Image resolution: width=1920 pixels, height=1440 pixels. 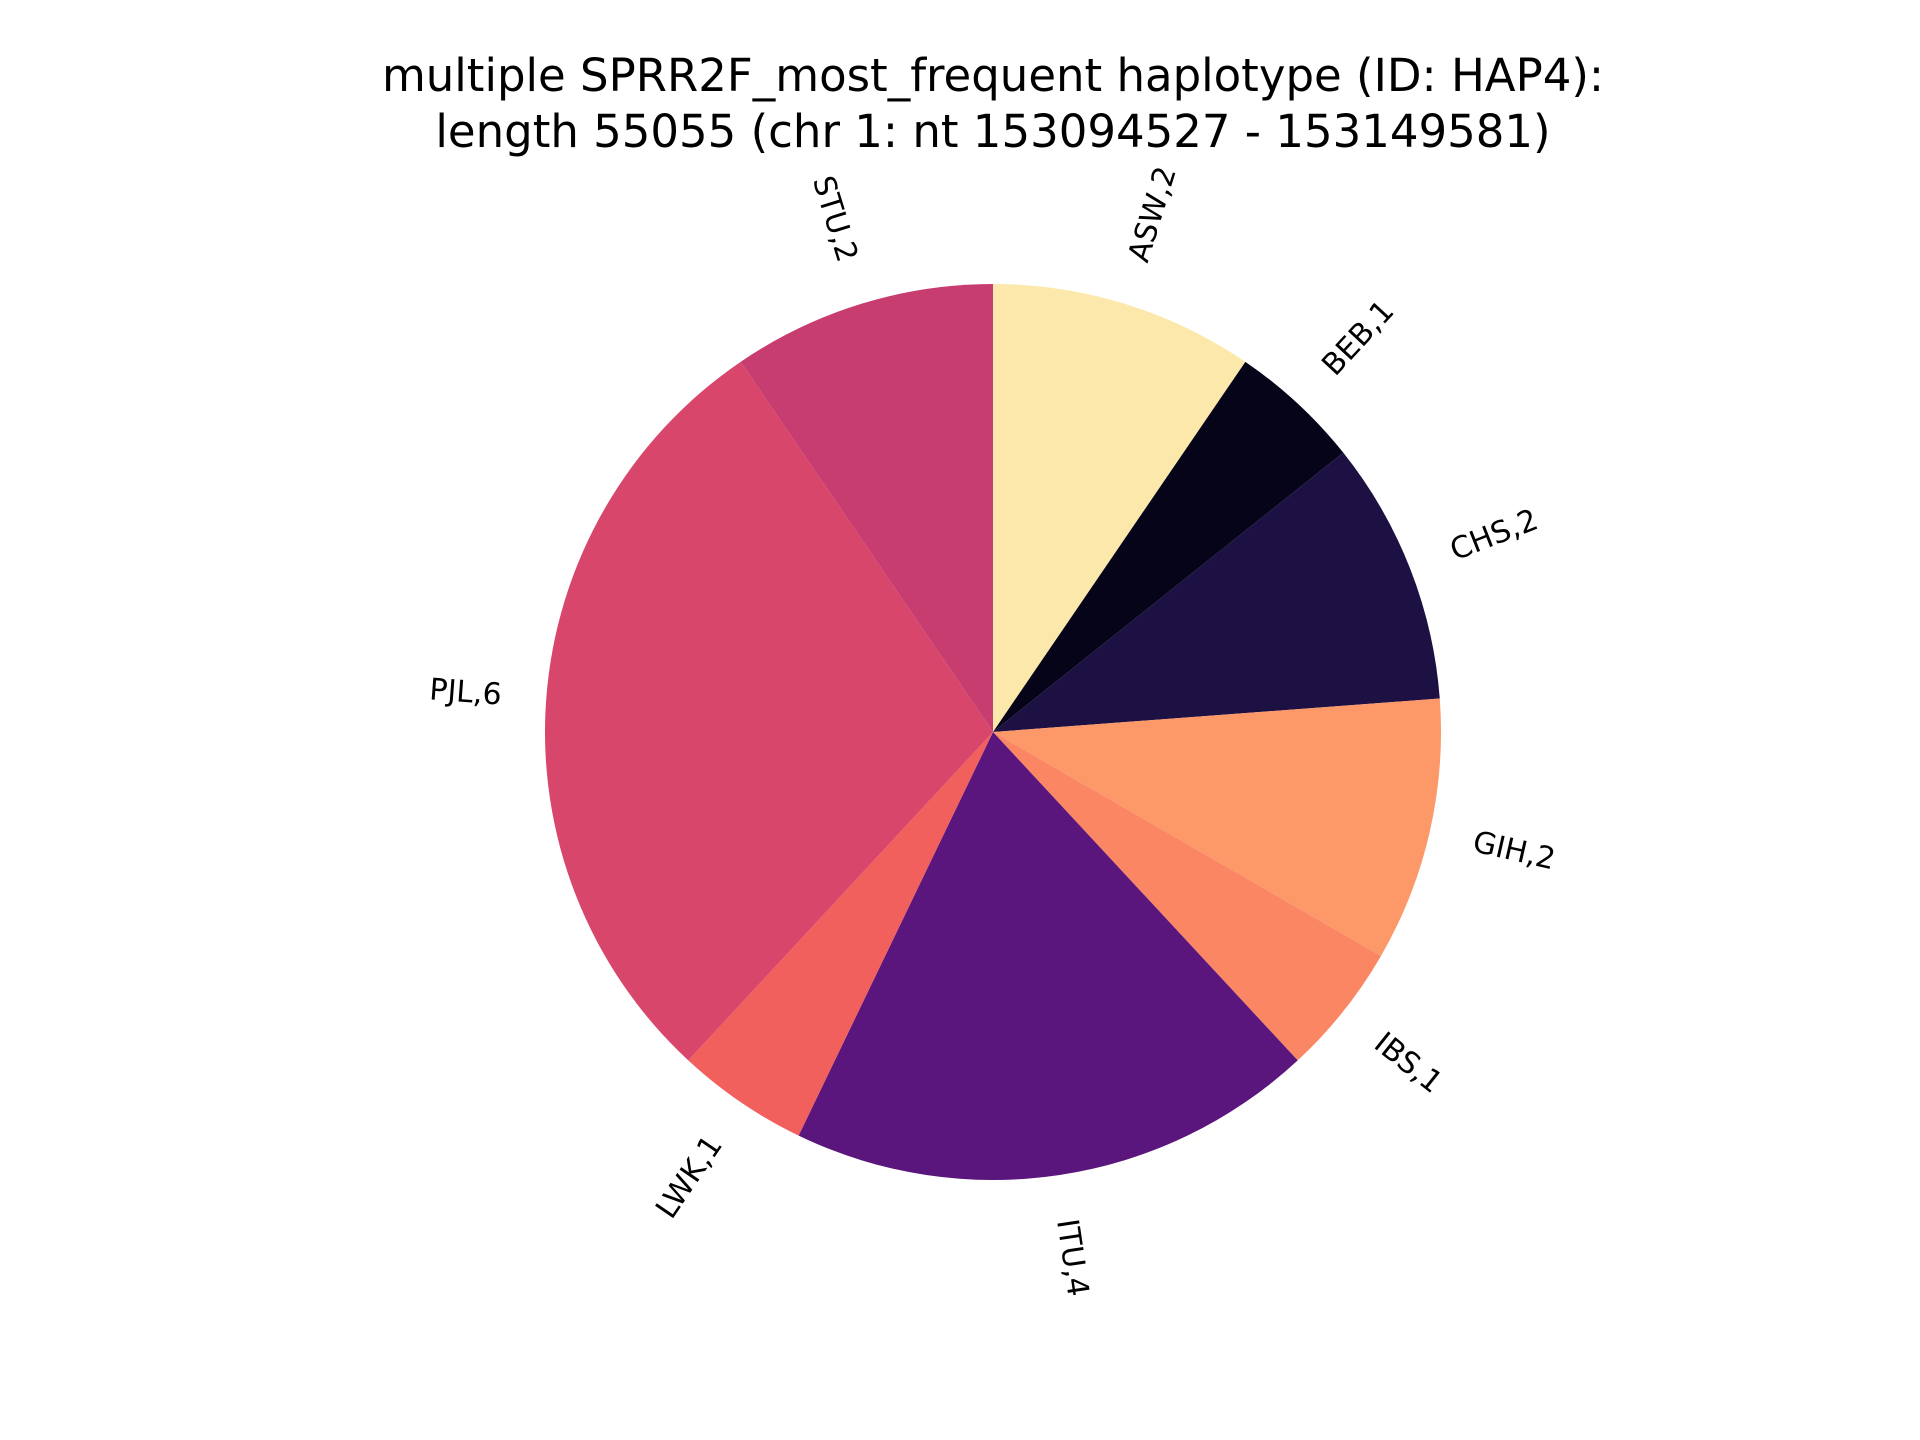 What do you see at coordinates (1514, 851) in the screenshot?
I see `pie-label-gih: GIH,2` at bounding box center [1514, 851].